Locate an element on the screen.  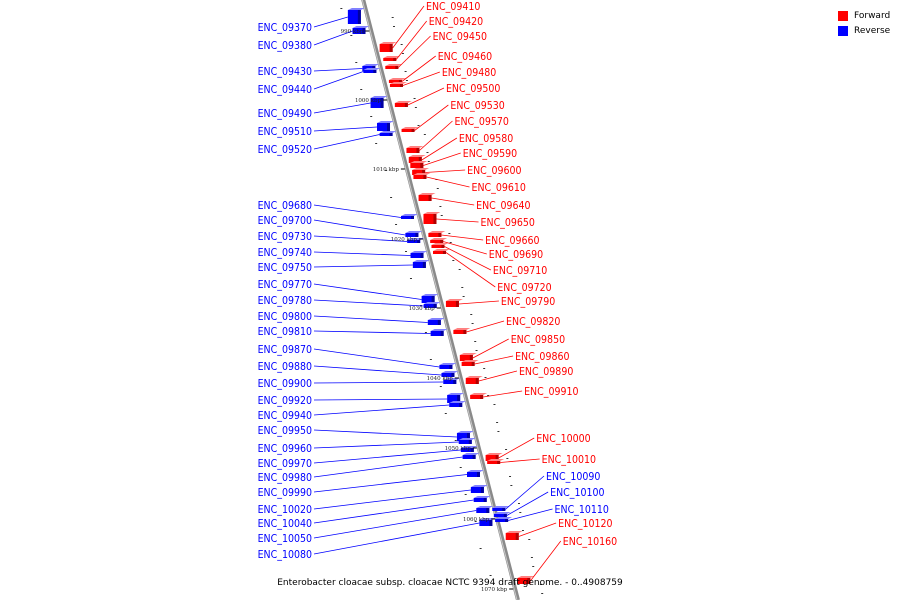
gene-label: ENC_09650 is located at coordinates (508, 223).